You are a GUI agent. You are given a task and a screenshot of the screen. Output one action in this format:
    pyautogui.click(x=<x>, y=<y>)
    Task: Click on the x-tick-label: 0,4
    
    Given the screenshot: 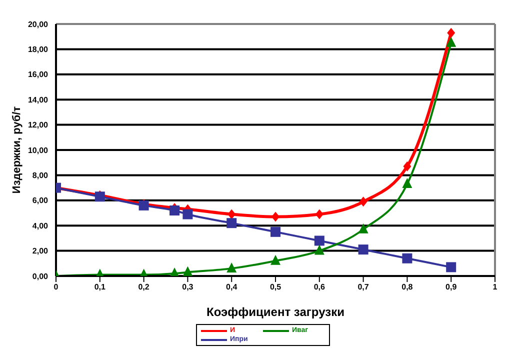 What is the action you would take?
    pyautogui.click(x=232, y=287)
    